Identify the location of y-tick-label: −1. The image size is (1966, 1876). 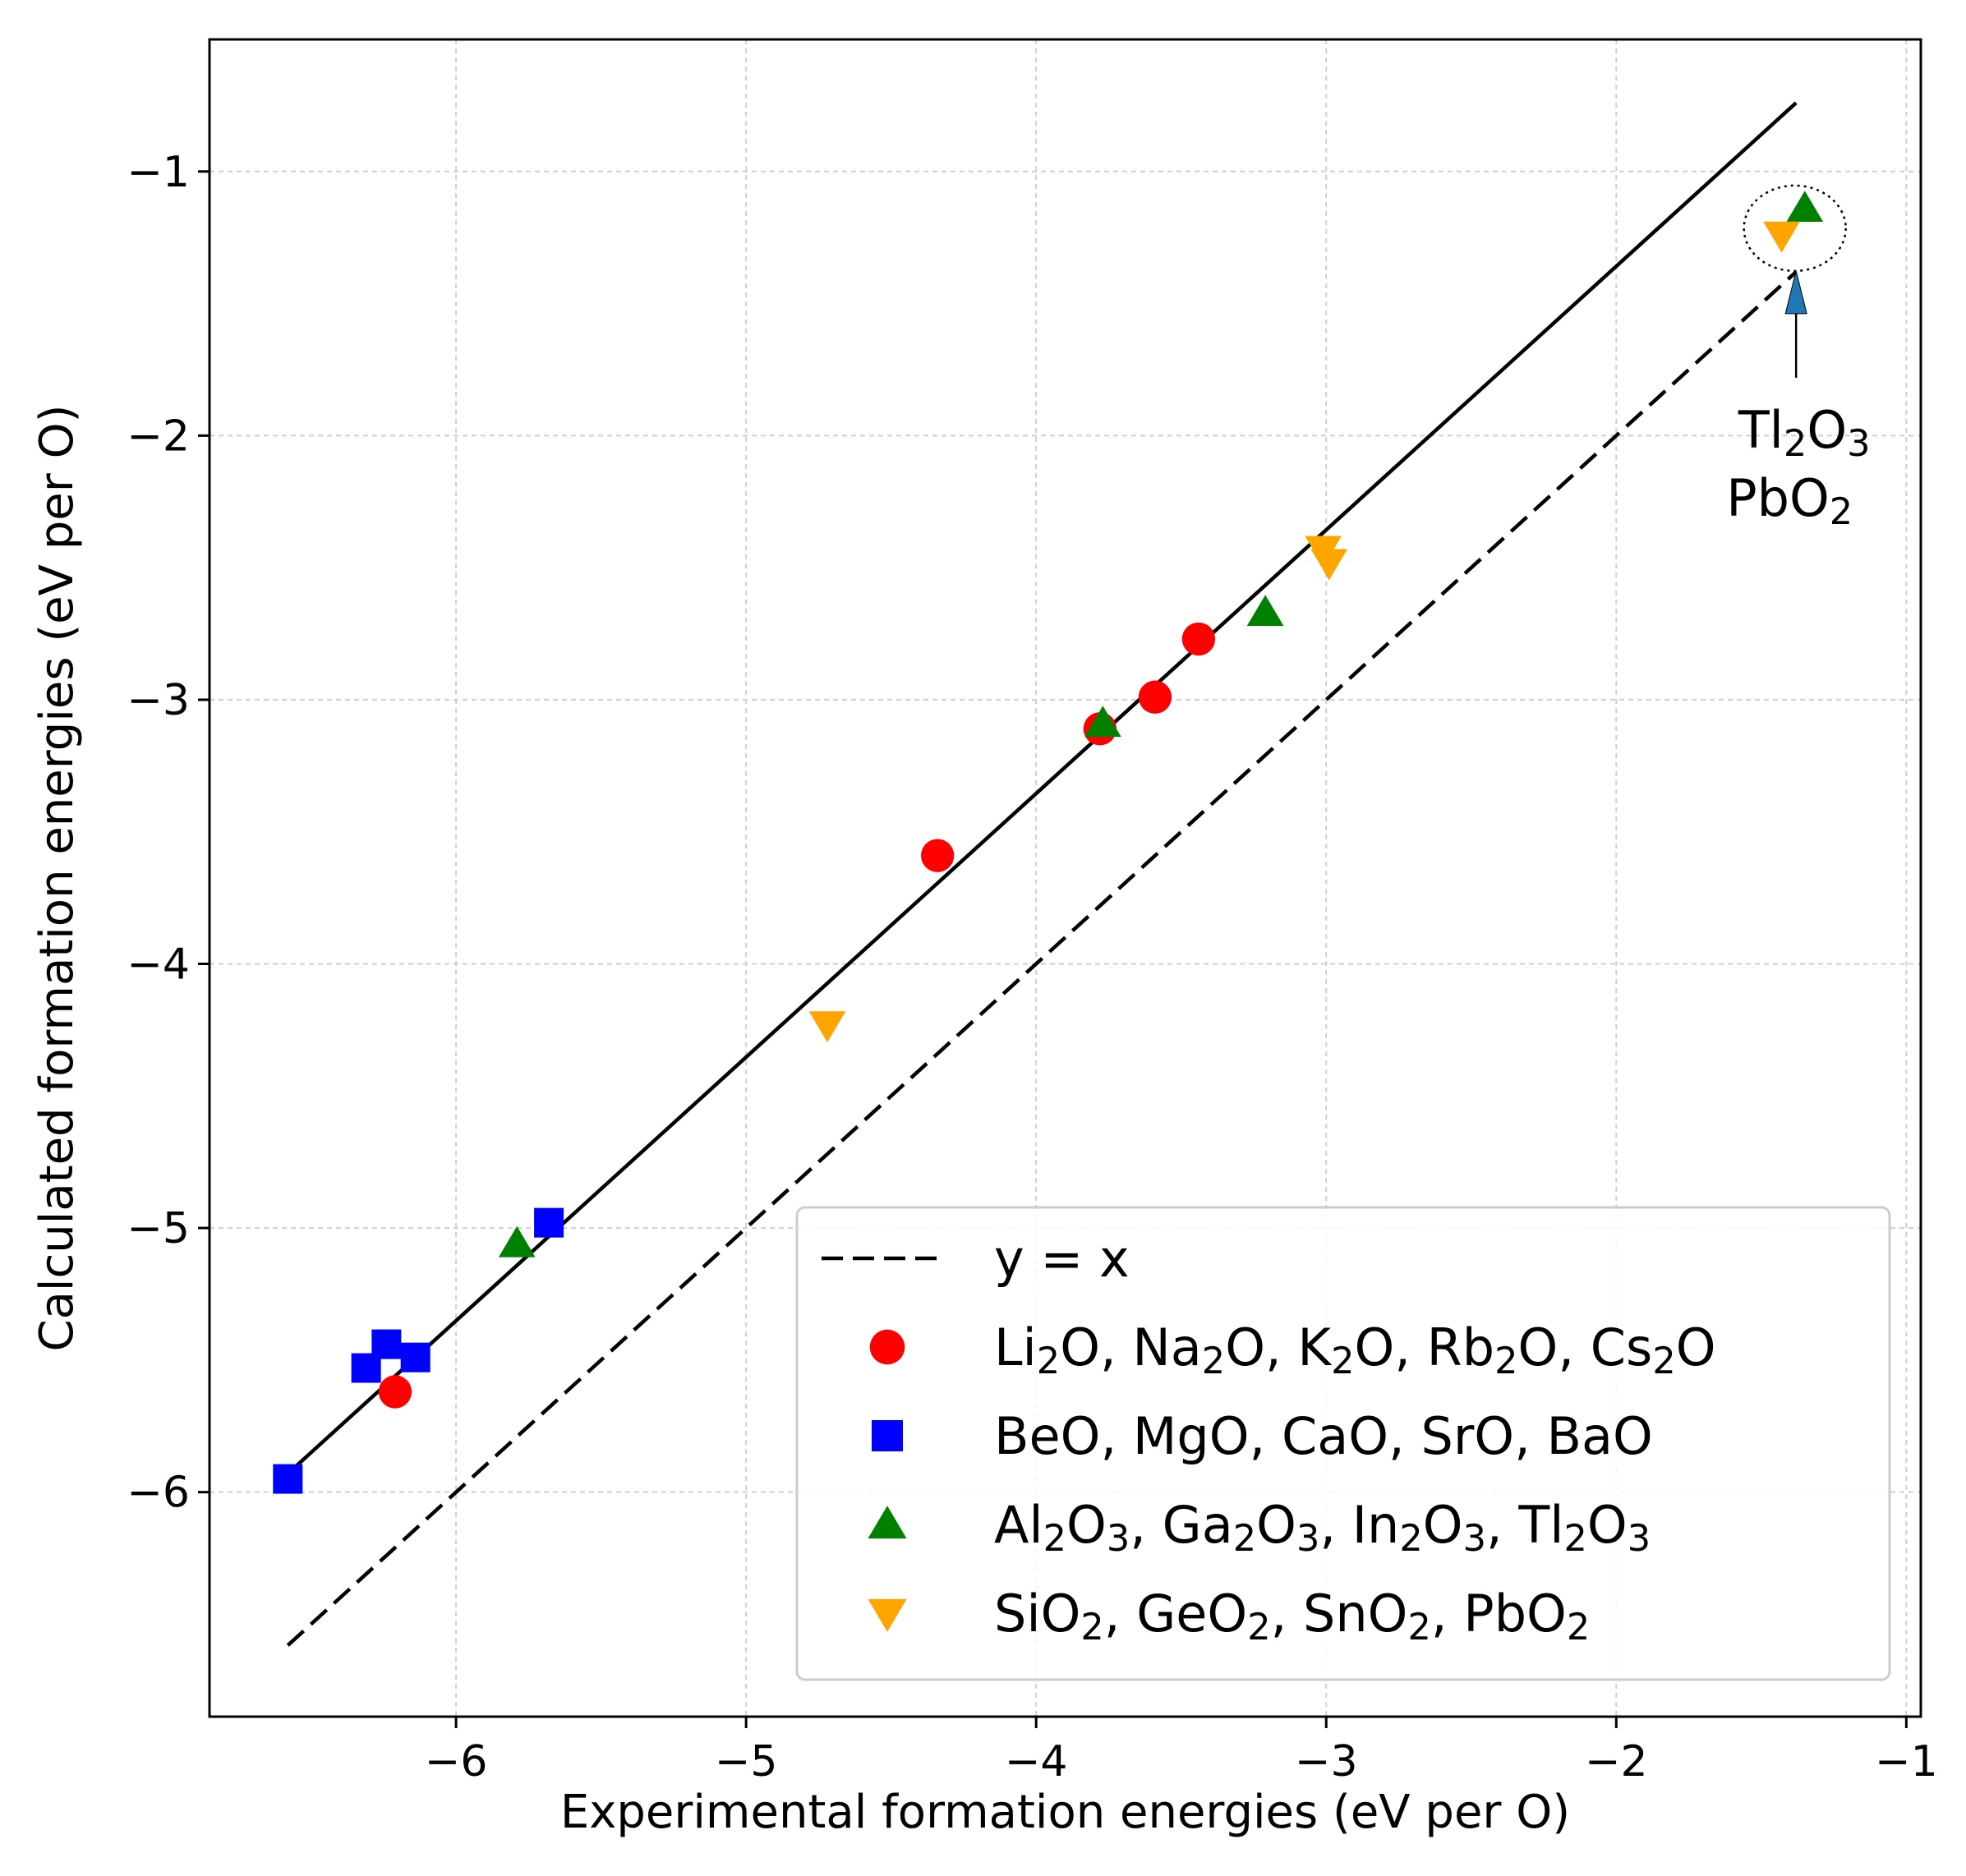
(158, 172).